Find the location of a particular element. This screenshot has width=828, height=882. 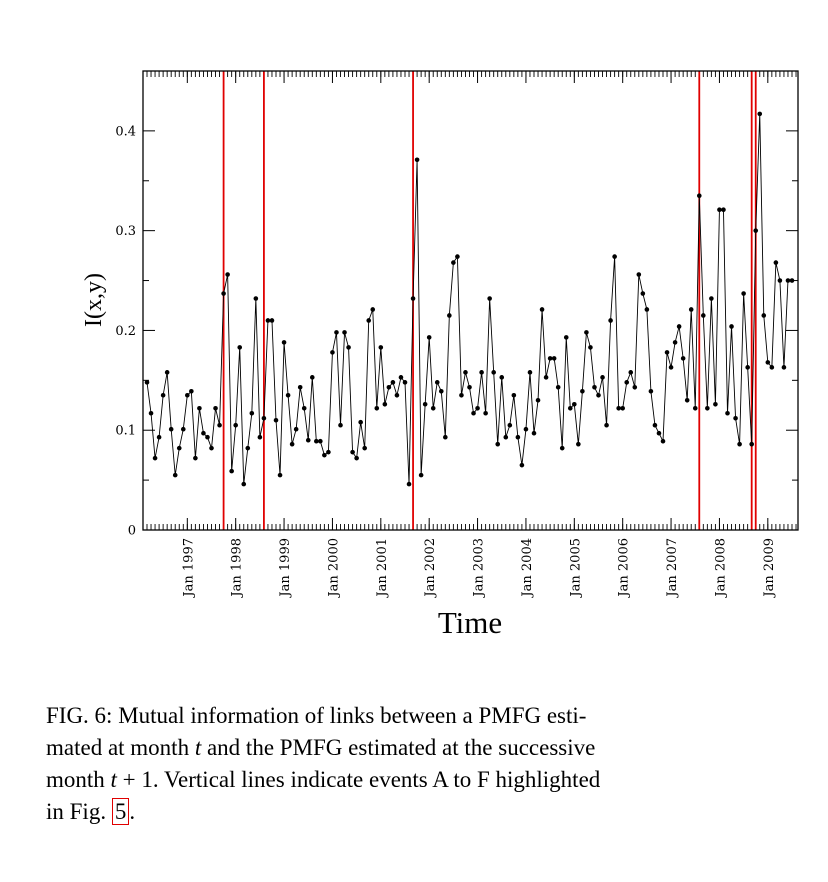

figure-reference-link: 5 is located at coordinates (120, 811).